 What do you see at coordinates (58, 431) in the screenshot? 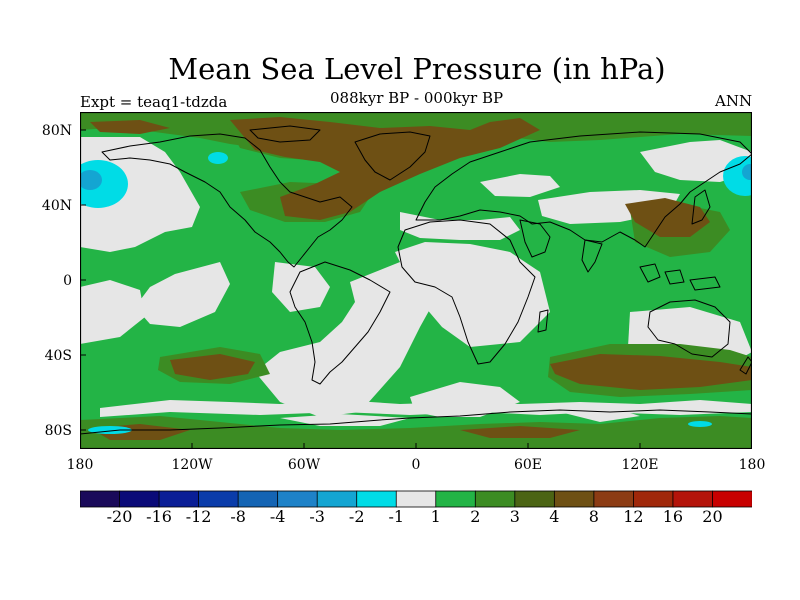
I see `lat-label-80s: 80S` at bounding box center [58, 431].